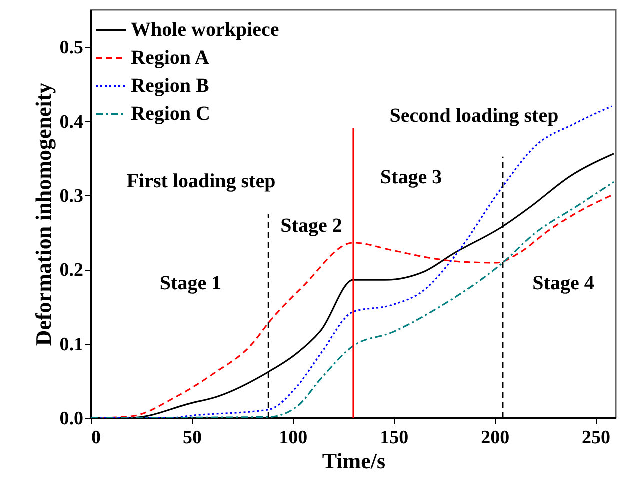  I want to click on annotation: Second loading step, so click(474, 116).